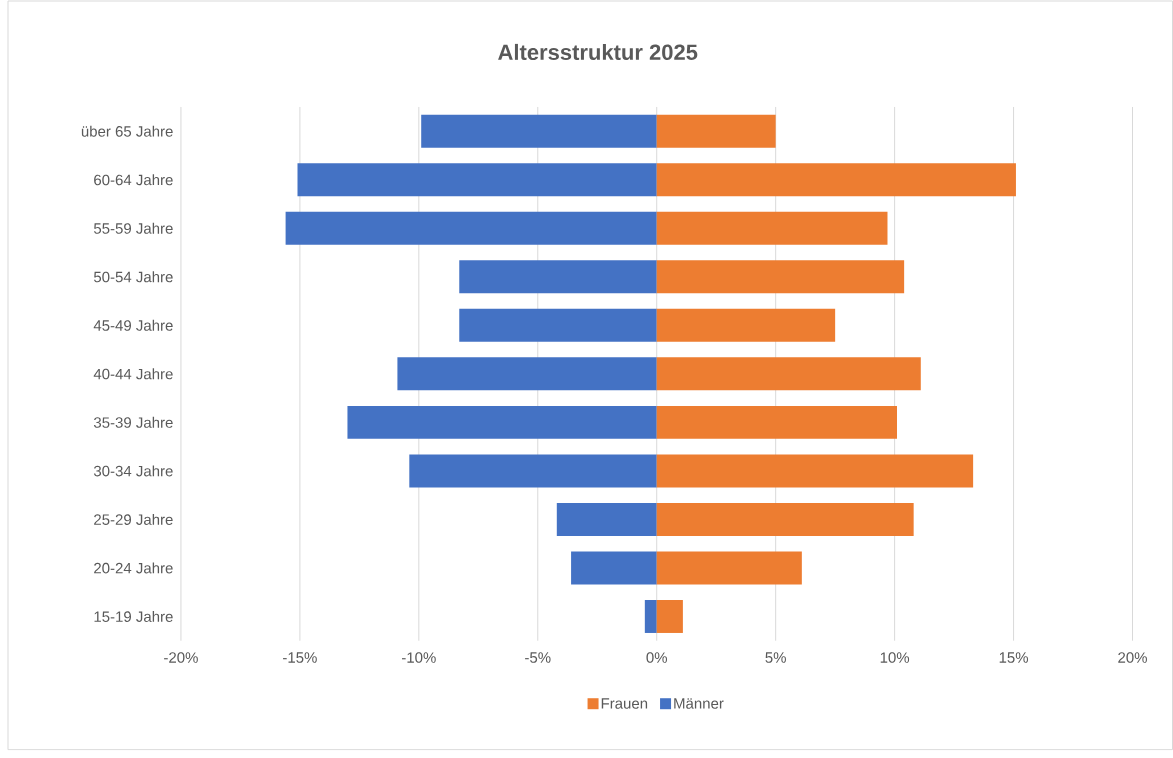  What do you see at coordinates (127, 131) in the screenshot?
I see `y-tick-label: über 65 Jahre` at bounding box center [127, 131].